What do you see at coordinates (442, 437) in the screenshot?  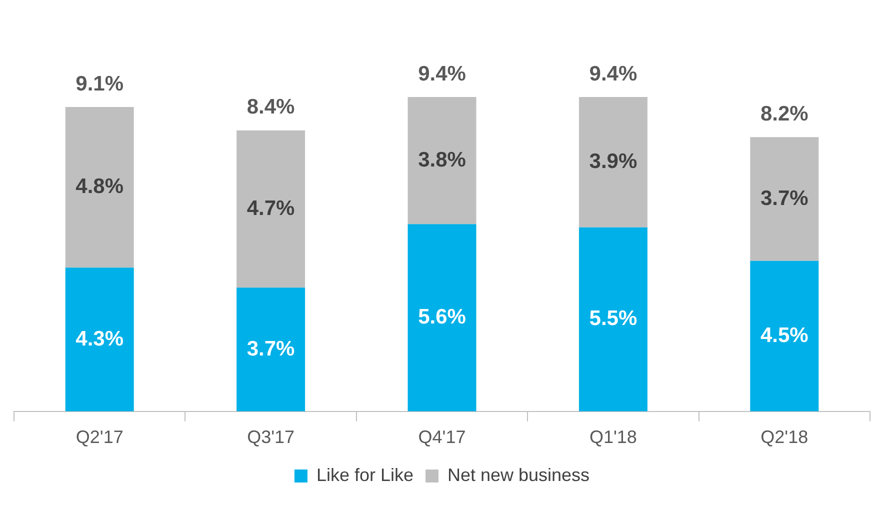 I see `x-tick-label: Q4'17` at bounding box center [442, 437].